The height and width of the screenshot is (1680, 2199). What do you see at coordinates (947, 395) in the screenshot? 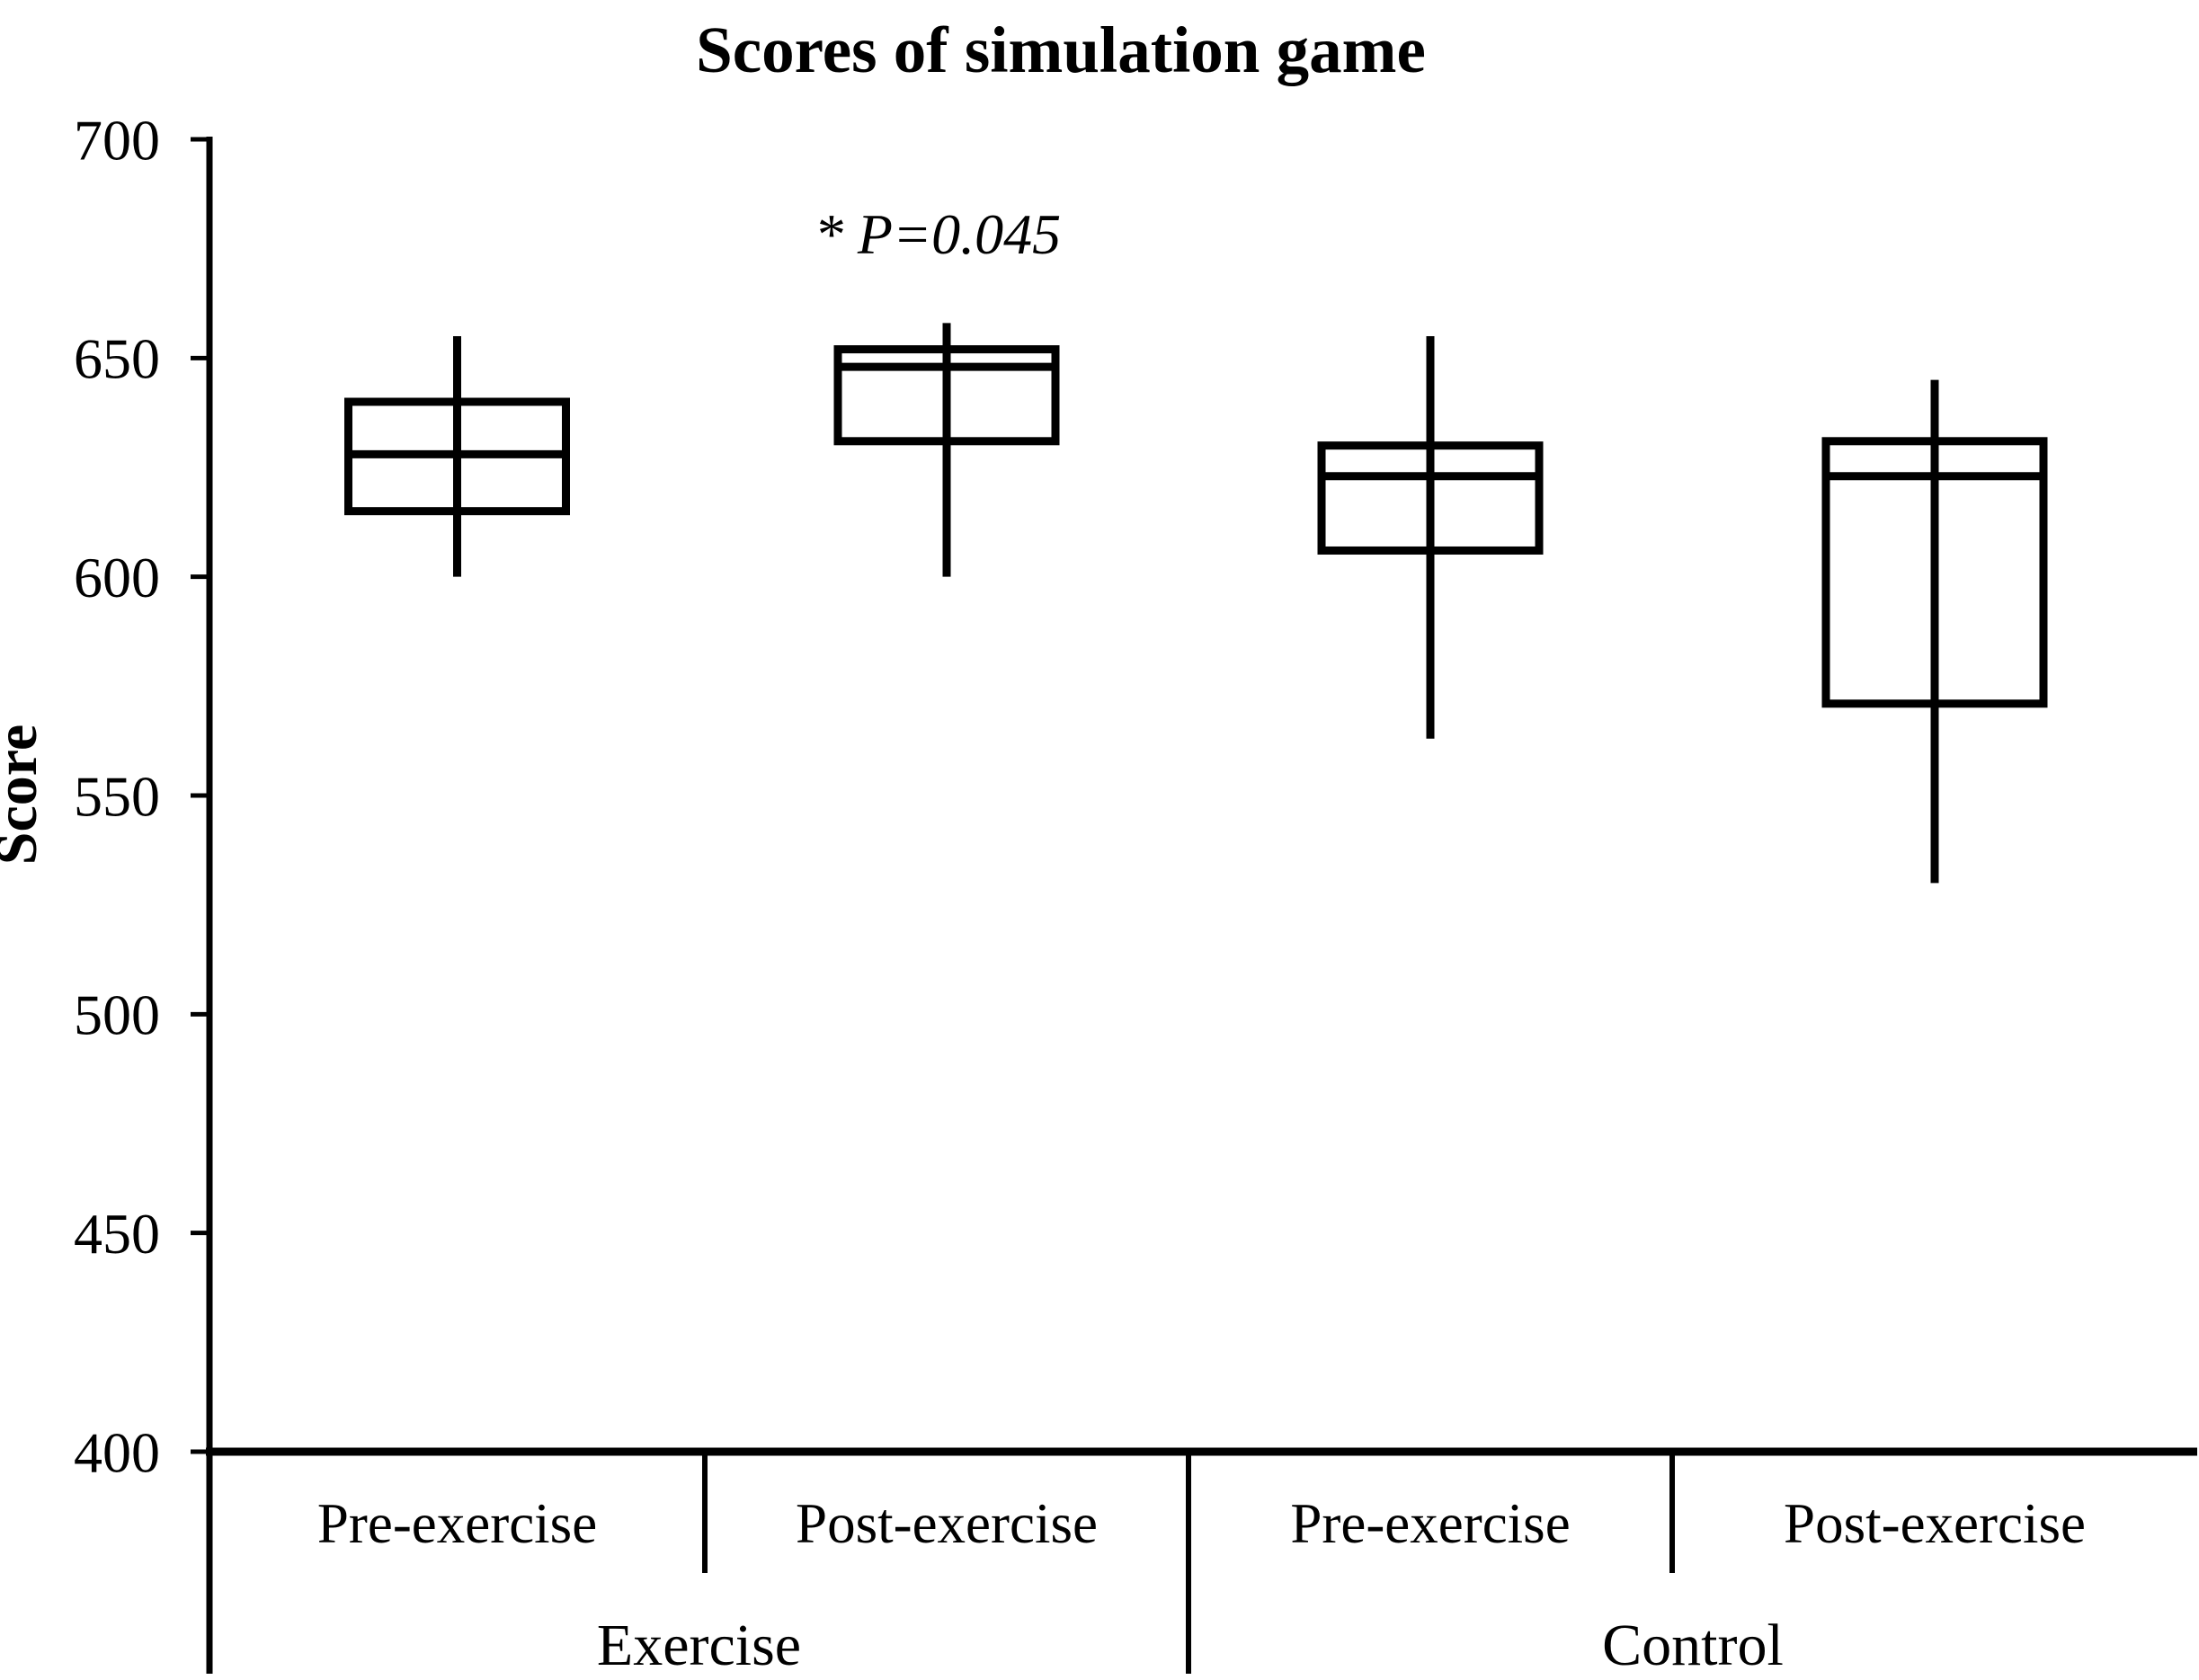
I see `box-rect-exercise-post-exercise` at bounding box center [947, 395].